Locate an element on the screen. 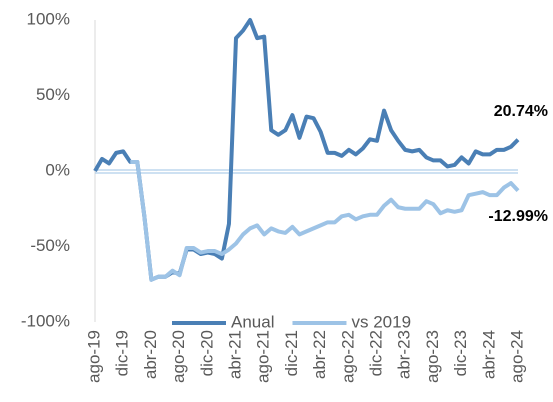 This screenshot has width=553, height=402. x-tick-label: ago-24 is located at coordinates (516, 356).